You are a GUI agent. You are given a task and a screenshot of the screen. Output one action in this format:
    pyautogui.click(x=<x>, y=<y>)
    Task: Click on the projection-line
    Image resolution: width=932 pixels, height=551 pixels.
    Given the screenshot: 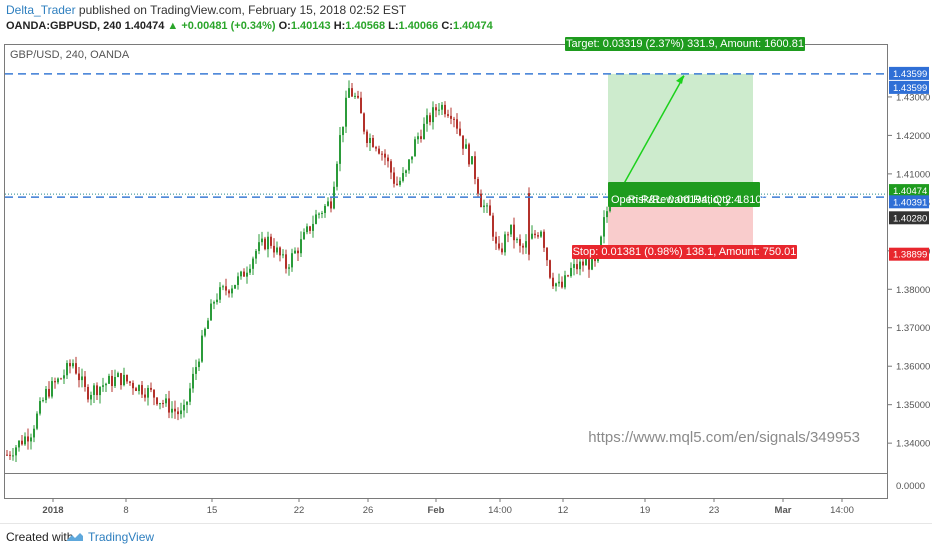 What is the action you would take?
    pyautogui.click(x=650, y=136)
    